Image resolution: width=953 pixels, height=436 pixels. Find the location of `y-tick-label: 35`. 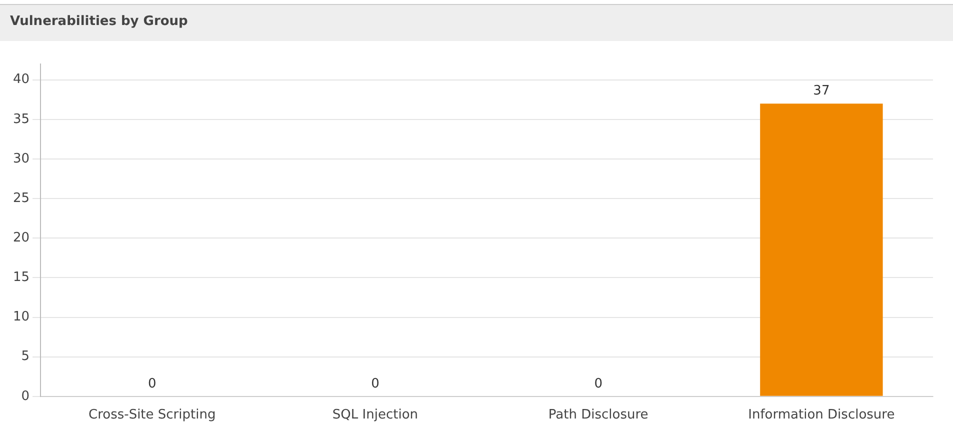

y-tick-label: 35 is located at coordinates (21, 119).